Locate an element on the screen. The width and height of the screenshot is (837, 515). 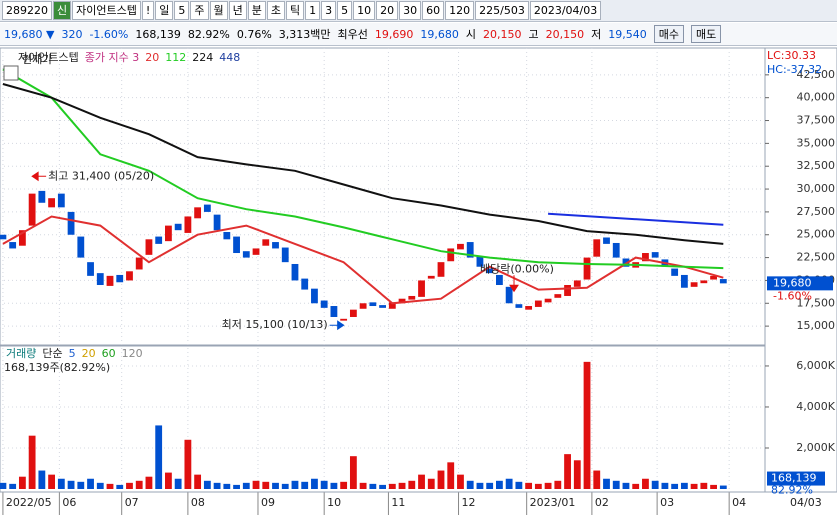
y-tick-label: 25,000 is located at coordinates (816, 234).